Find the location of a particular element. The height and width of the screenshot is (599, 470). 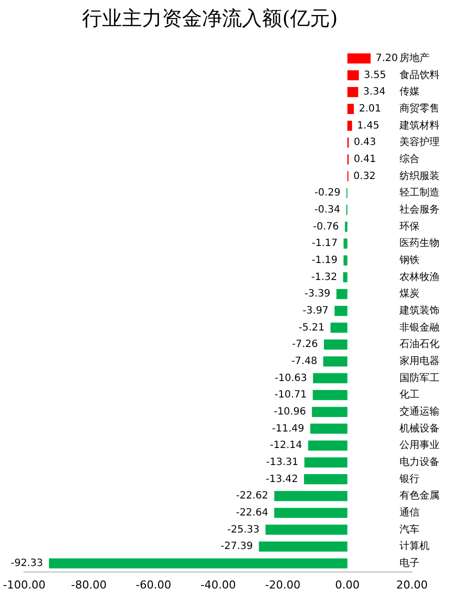

data-label: -7.48 is located at coordinates (304, 361).